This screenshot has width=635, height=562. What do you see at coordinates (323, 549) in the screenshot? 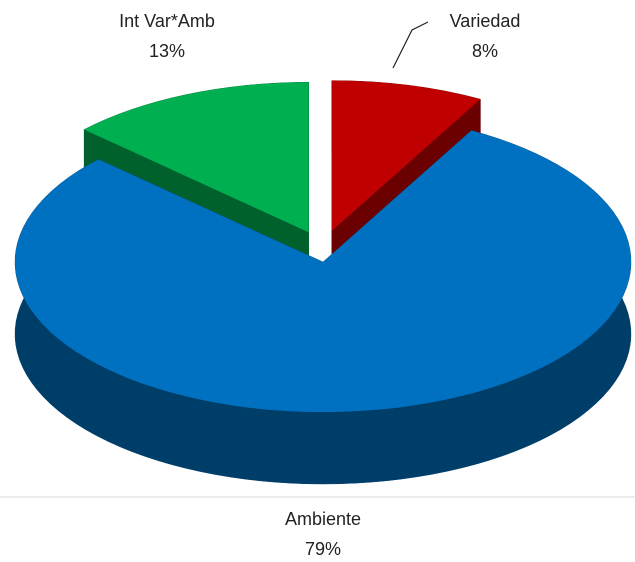
I see `value-label: 79%` at bounding box center [323, 549].